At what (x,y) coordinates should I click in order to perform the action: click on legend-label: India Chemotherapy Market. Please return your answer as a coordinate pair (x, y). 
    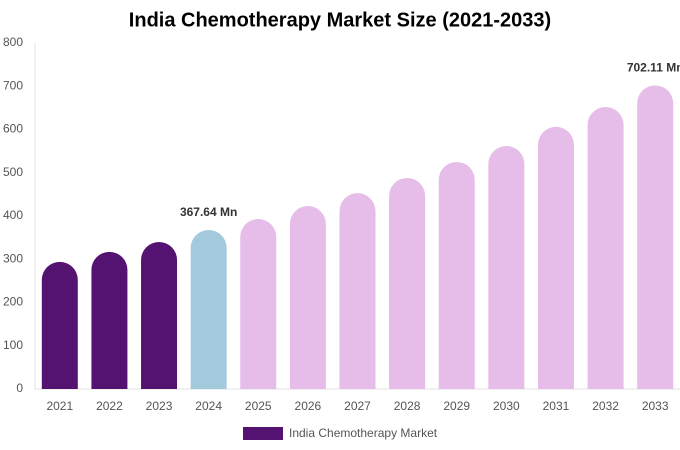
    Looking at the image, I should click on (363, 433).